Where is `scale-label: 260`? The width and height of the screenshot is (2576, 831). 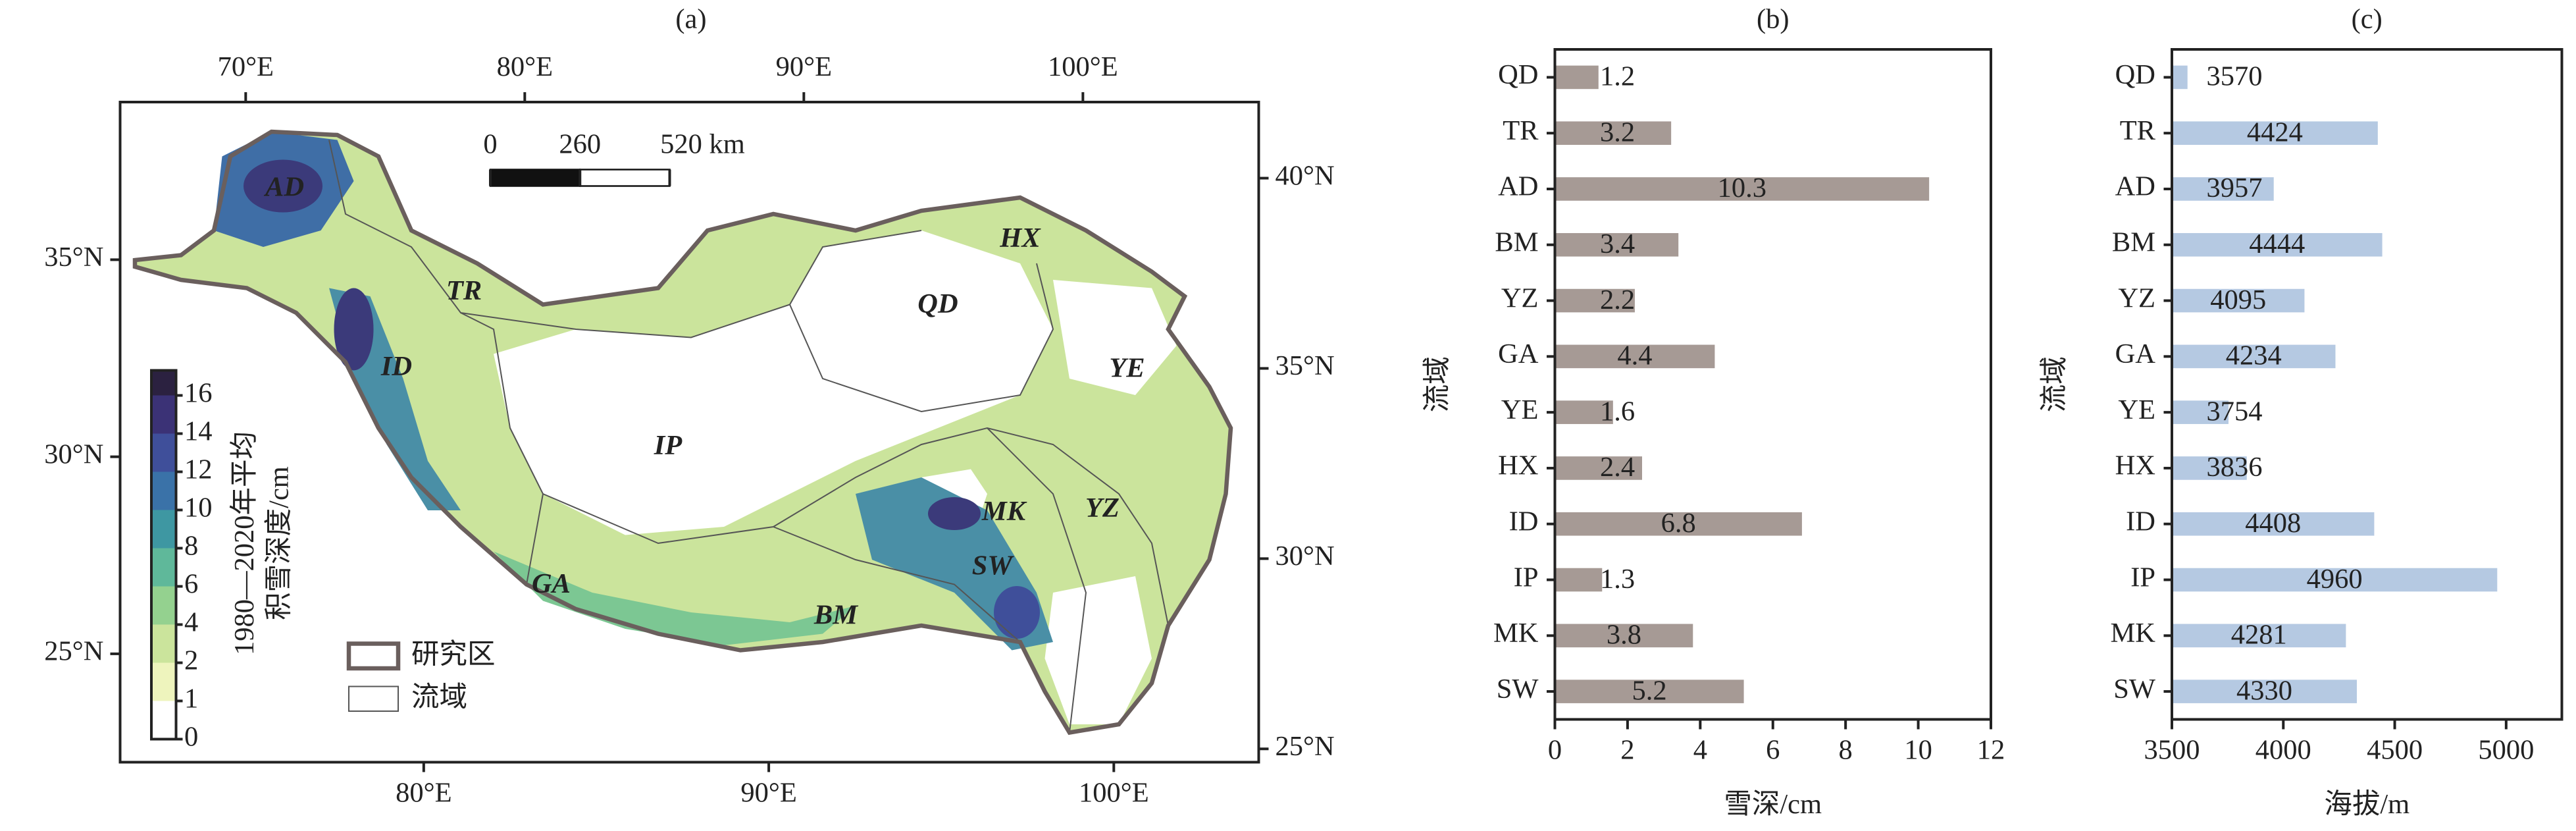 scale-label: 260 is located at coordinates (580, 143).